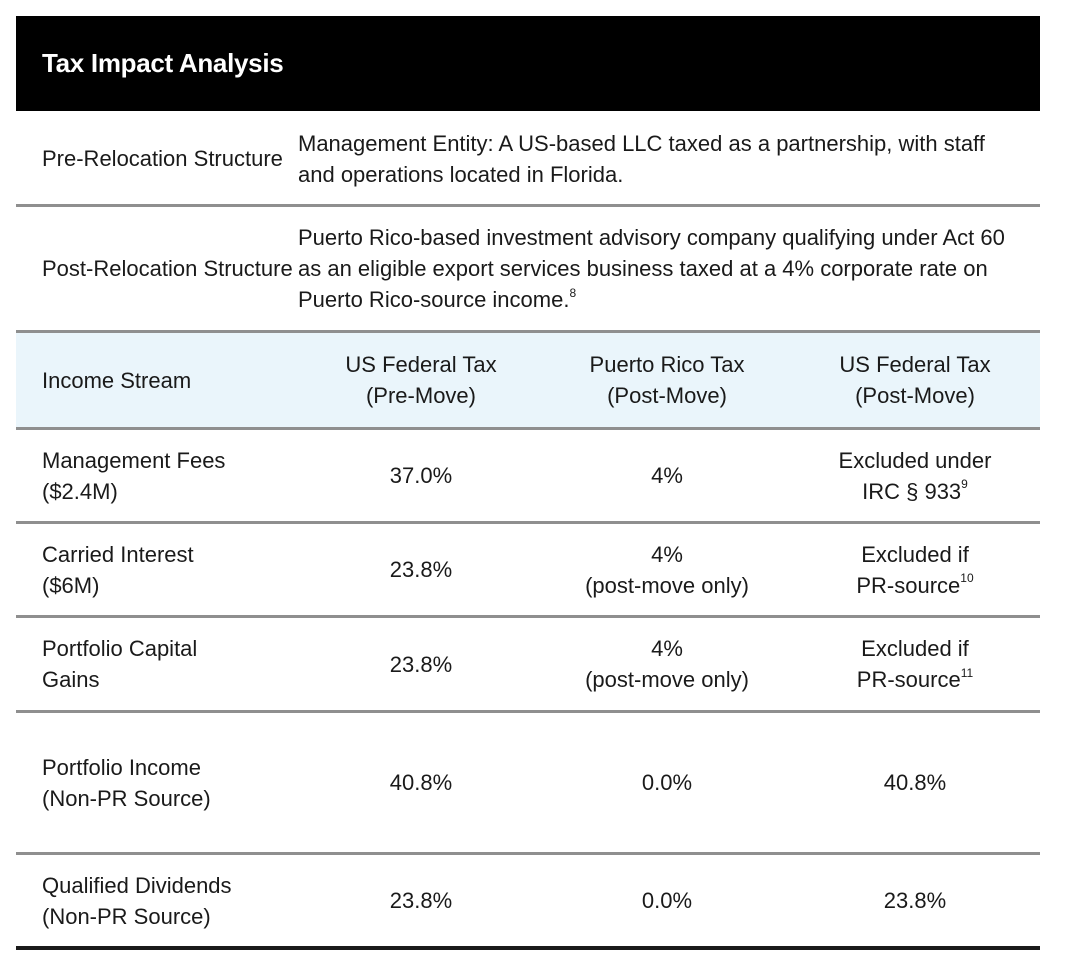 The height and width of the screenshot is (980, 1091). I want to click on column-header-us-federal-post: US Federal Tax (Post-Move), so click(915, 380).